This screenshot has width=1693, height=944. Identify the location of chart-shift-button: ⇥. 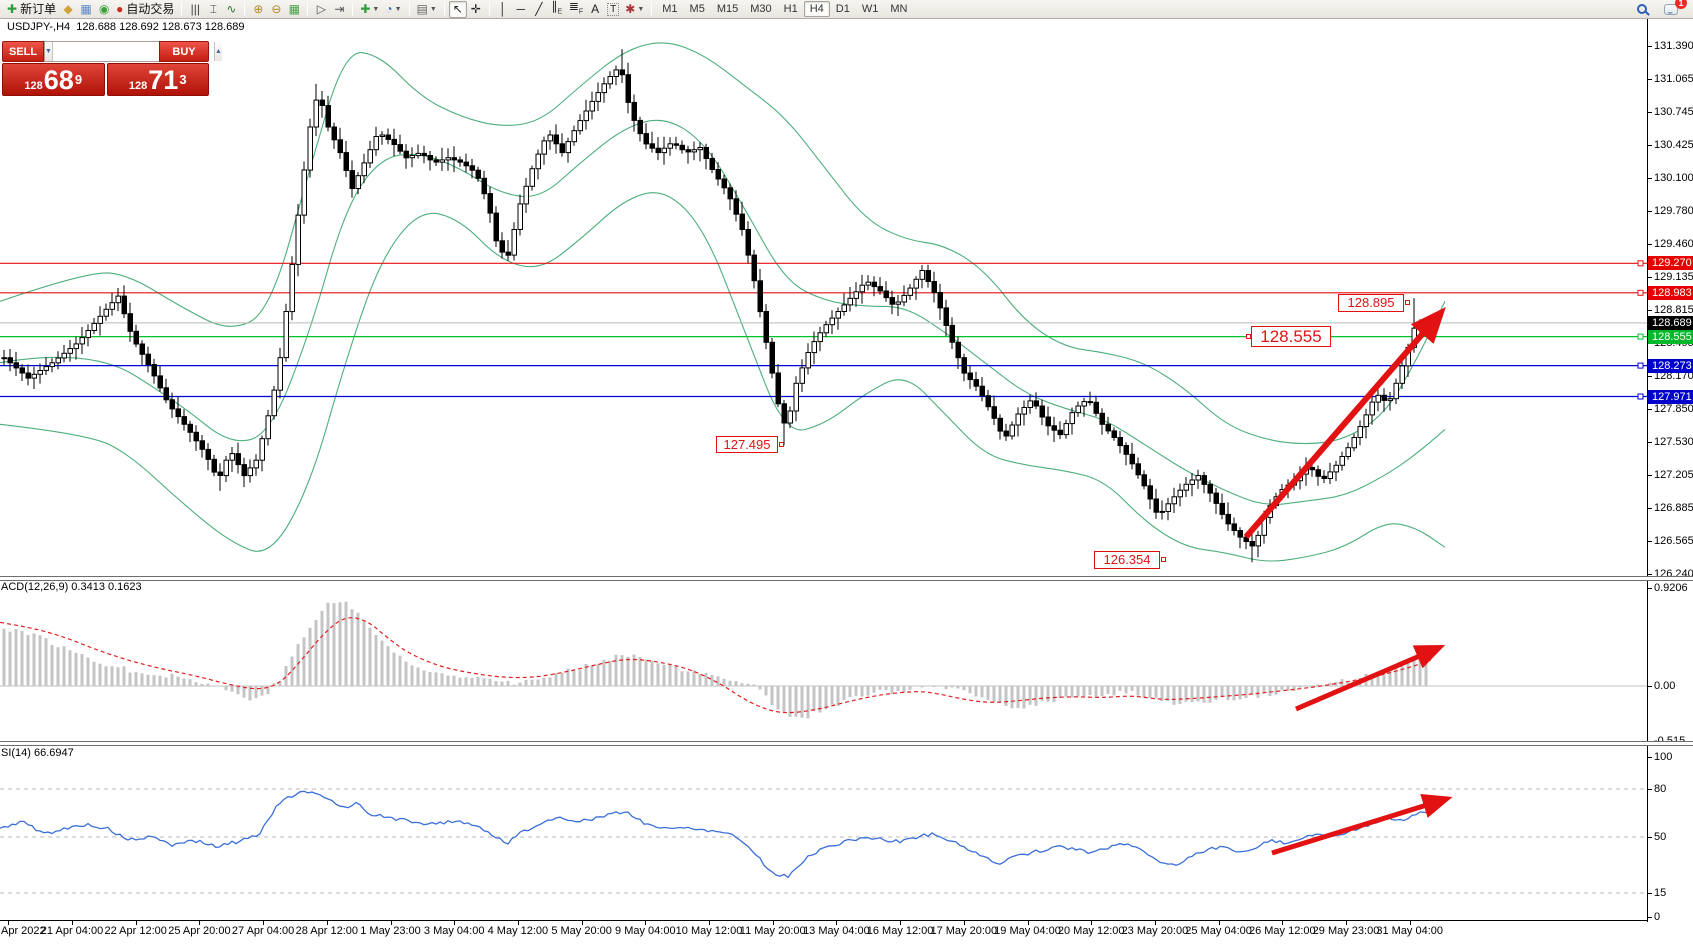
(339, 9).